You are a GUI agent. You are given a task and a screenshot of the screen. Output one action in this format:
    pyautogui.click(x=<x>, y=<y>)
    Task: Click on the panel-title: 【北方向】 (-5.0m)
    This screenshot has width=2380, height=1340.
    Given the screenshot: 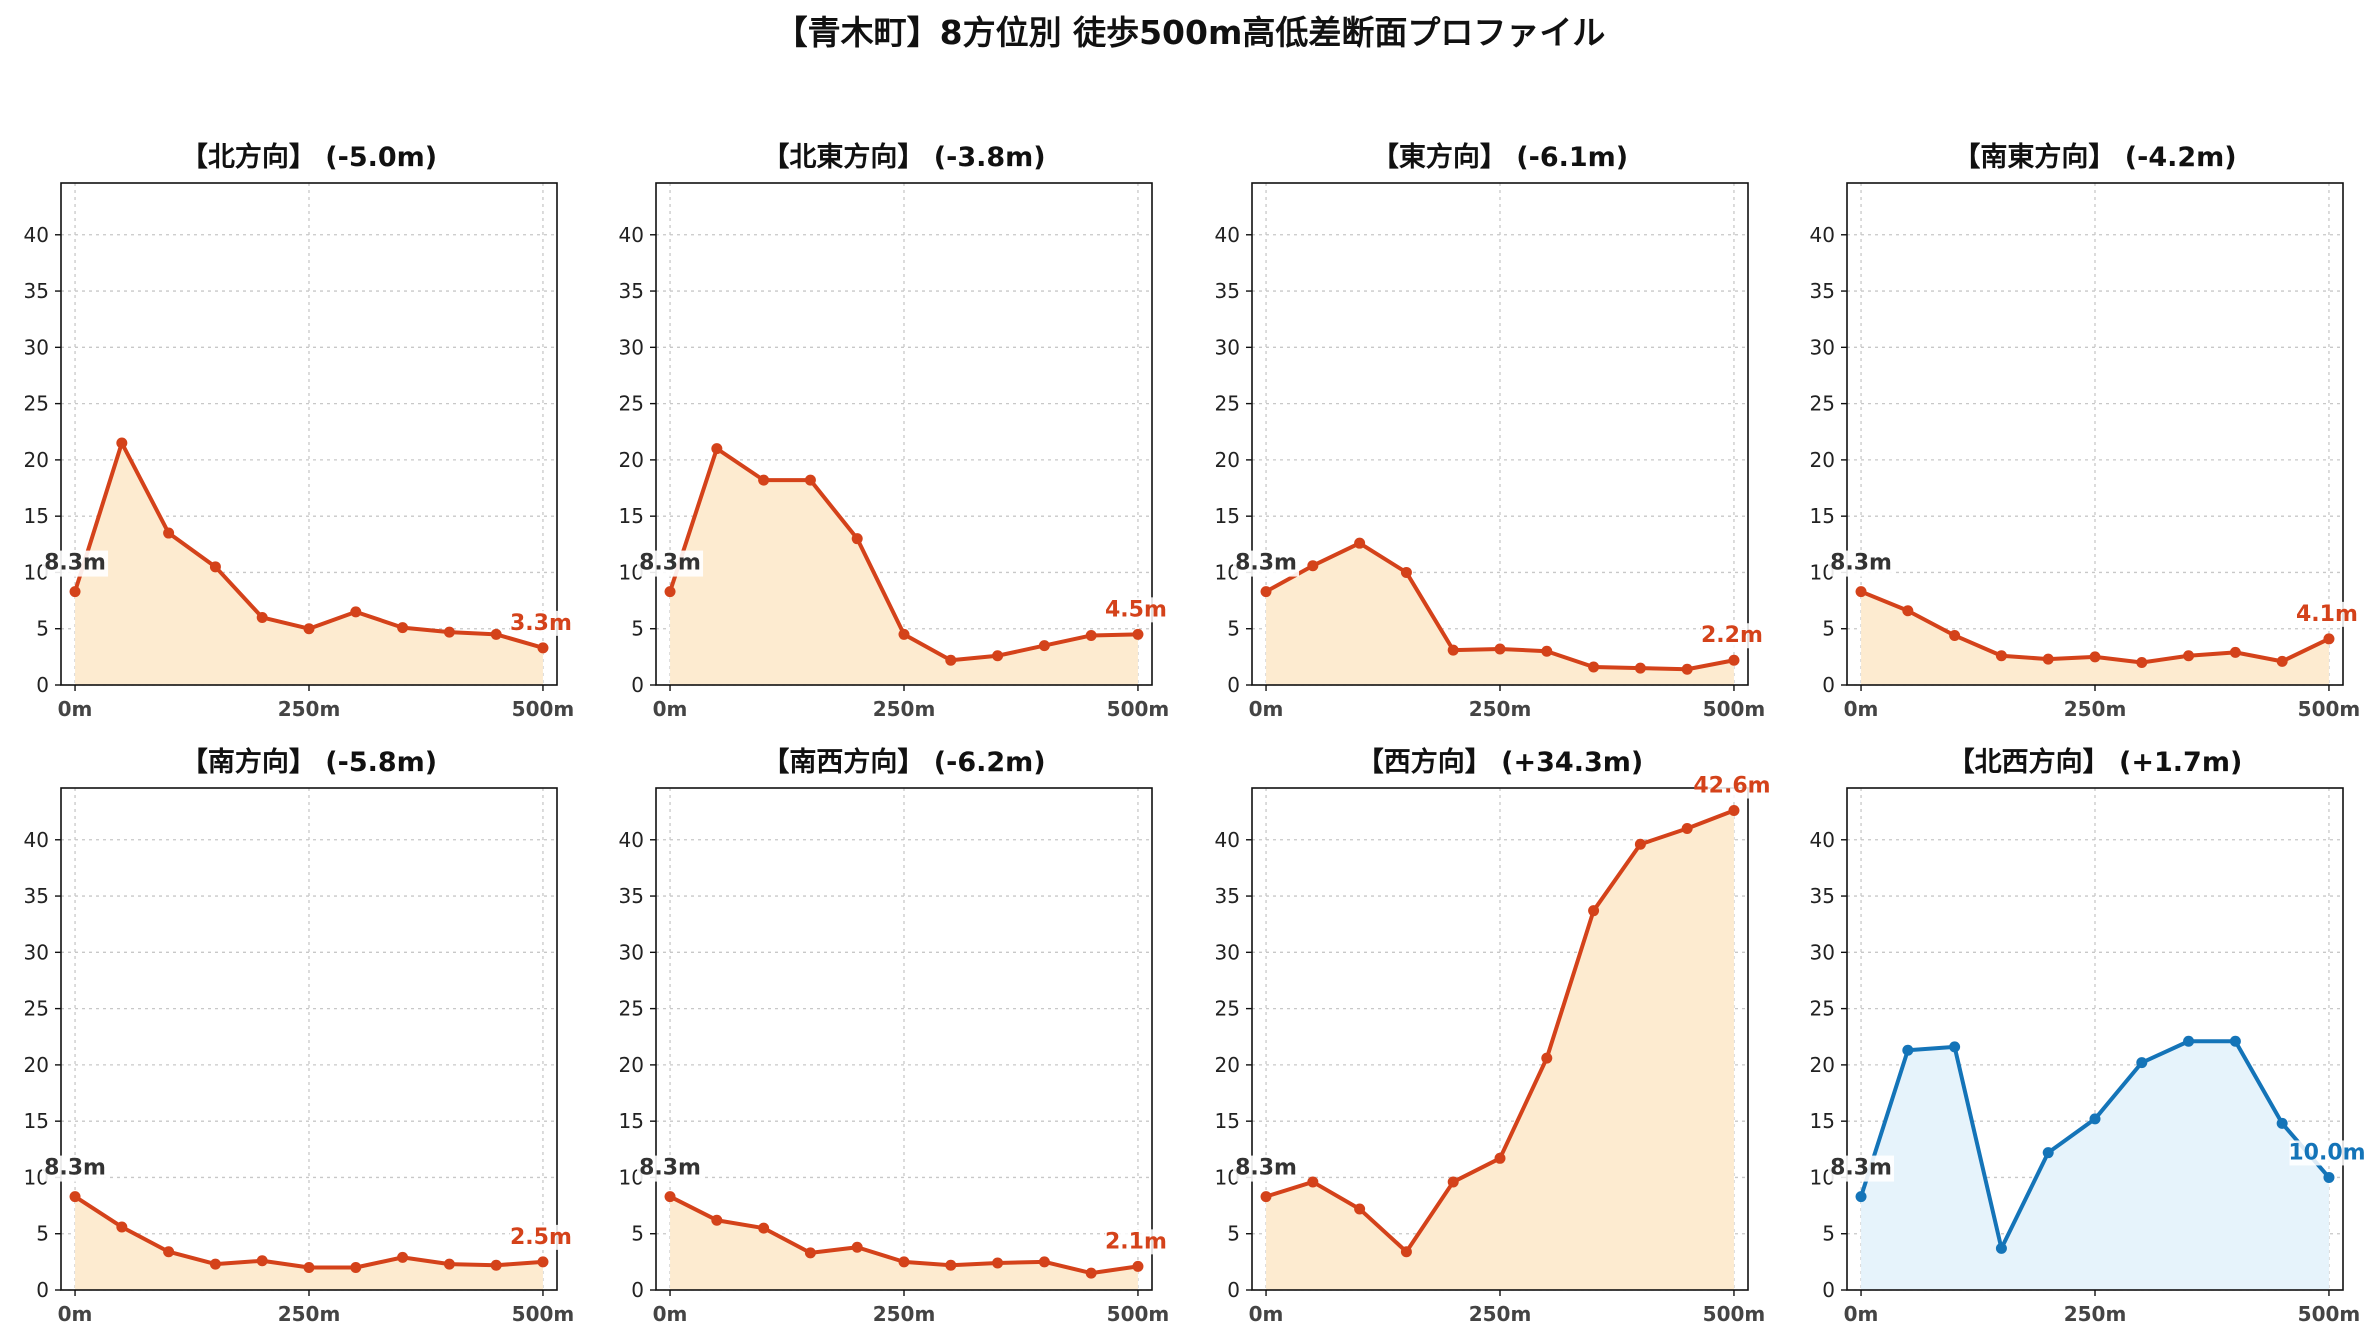 What is the action you would take?
    pyautogui.click(x=309, y=157)
    